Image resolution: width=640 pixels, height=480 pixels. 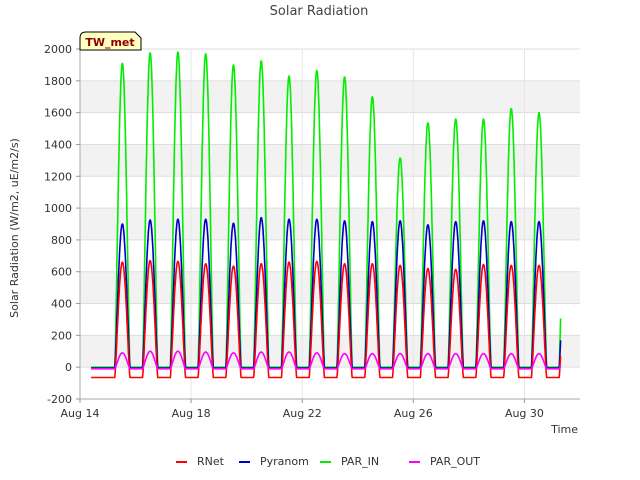 What do you see at coordinates (61, 272) in the screenshot?
I see `y-tick-label: 600` at bounding box center [61, 272].